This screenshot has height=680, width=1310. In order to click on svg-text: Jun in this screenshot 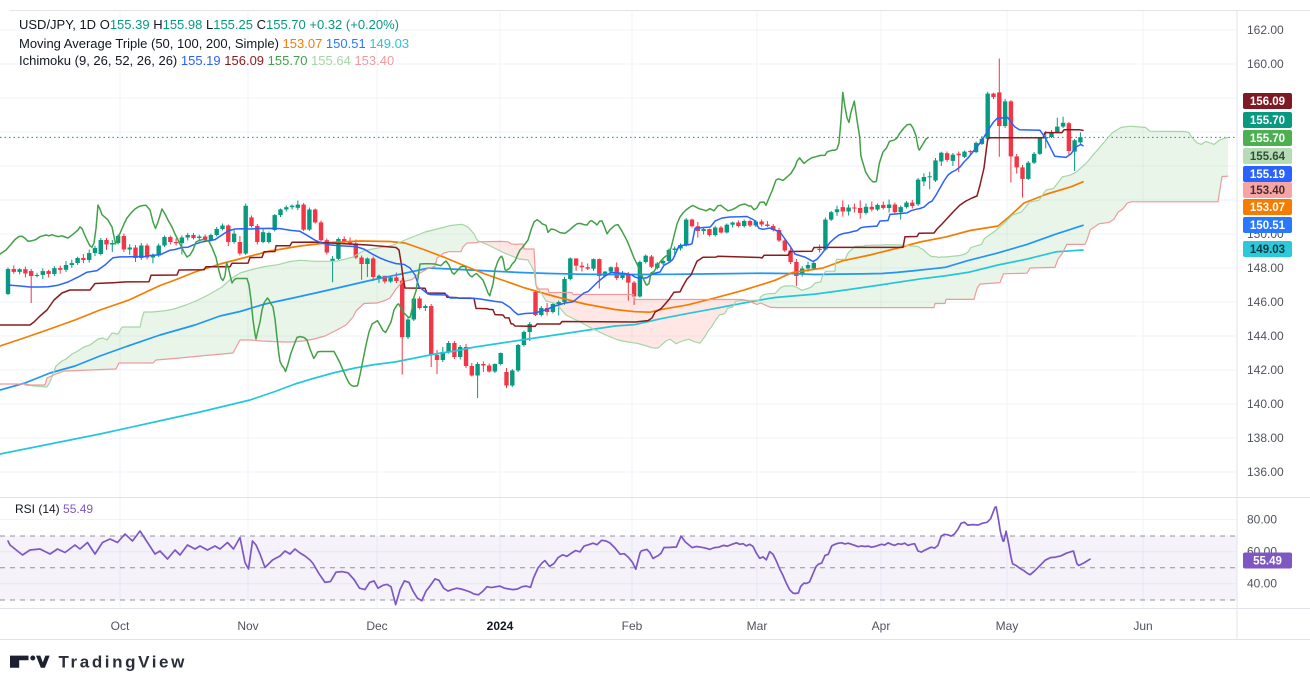, I will do `click(1142, 626)`.